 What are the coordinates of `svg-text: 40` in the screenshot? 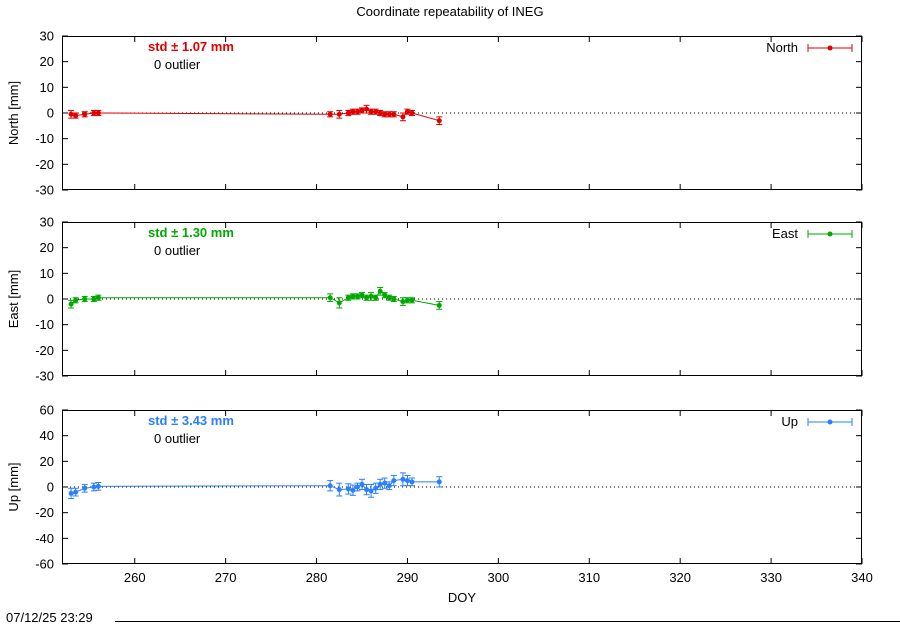 It's located at (47, 435).